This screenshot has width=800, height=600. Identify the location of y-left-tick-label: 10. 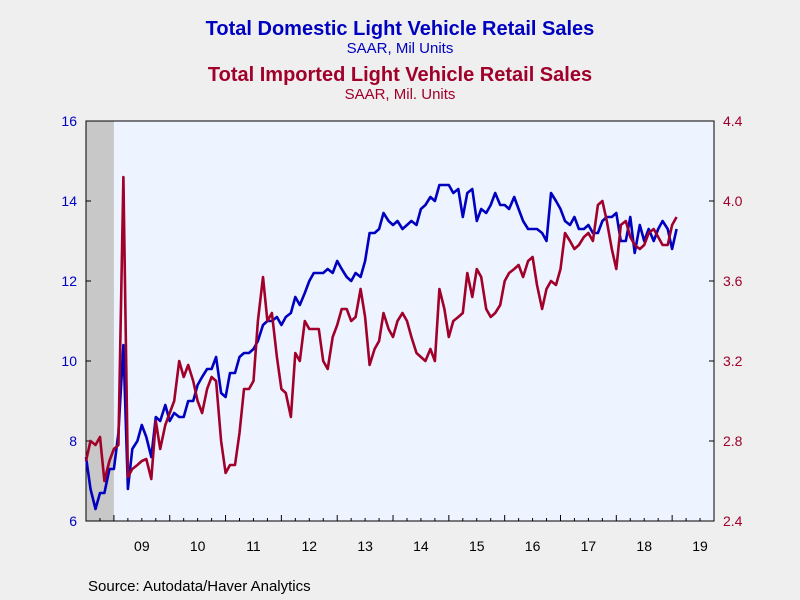
(69, 361).